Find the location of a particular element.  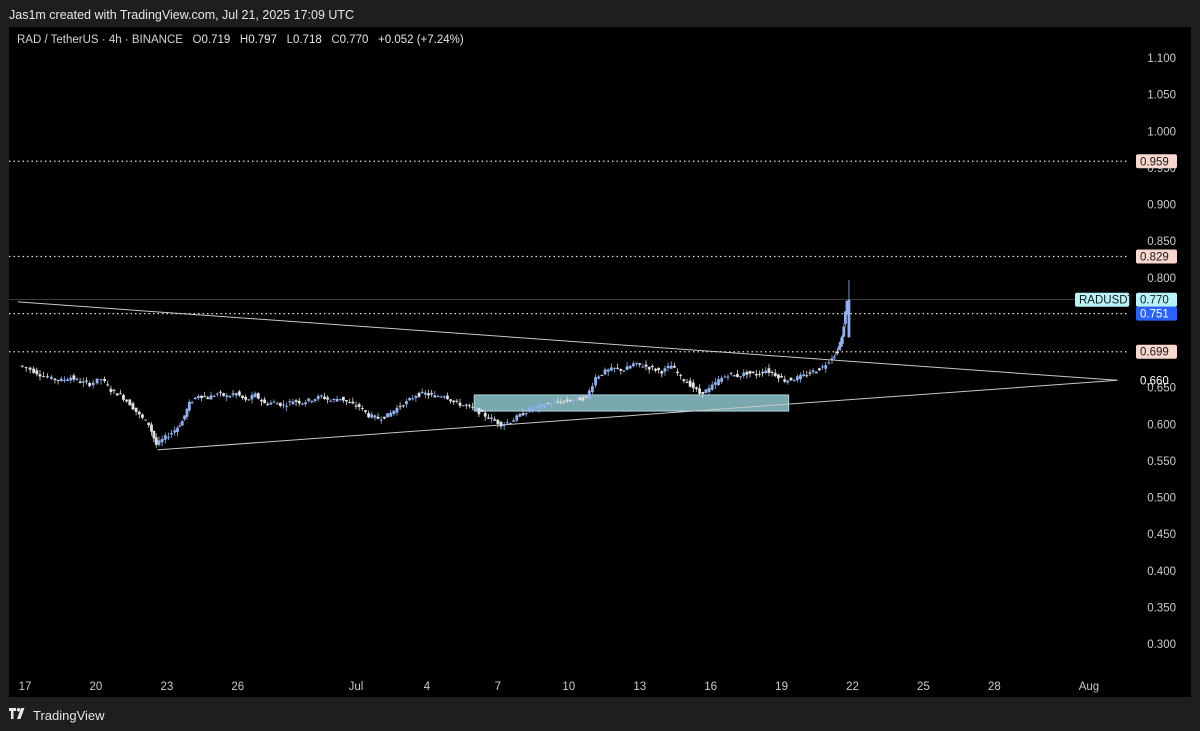

level-tag-0829: 0.829 is located at coordinates (1154, 258).